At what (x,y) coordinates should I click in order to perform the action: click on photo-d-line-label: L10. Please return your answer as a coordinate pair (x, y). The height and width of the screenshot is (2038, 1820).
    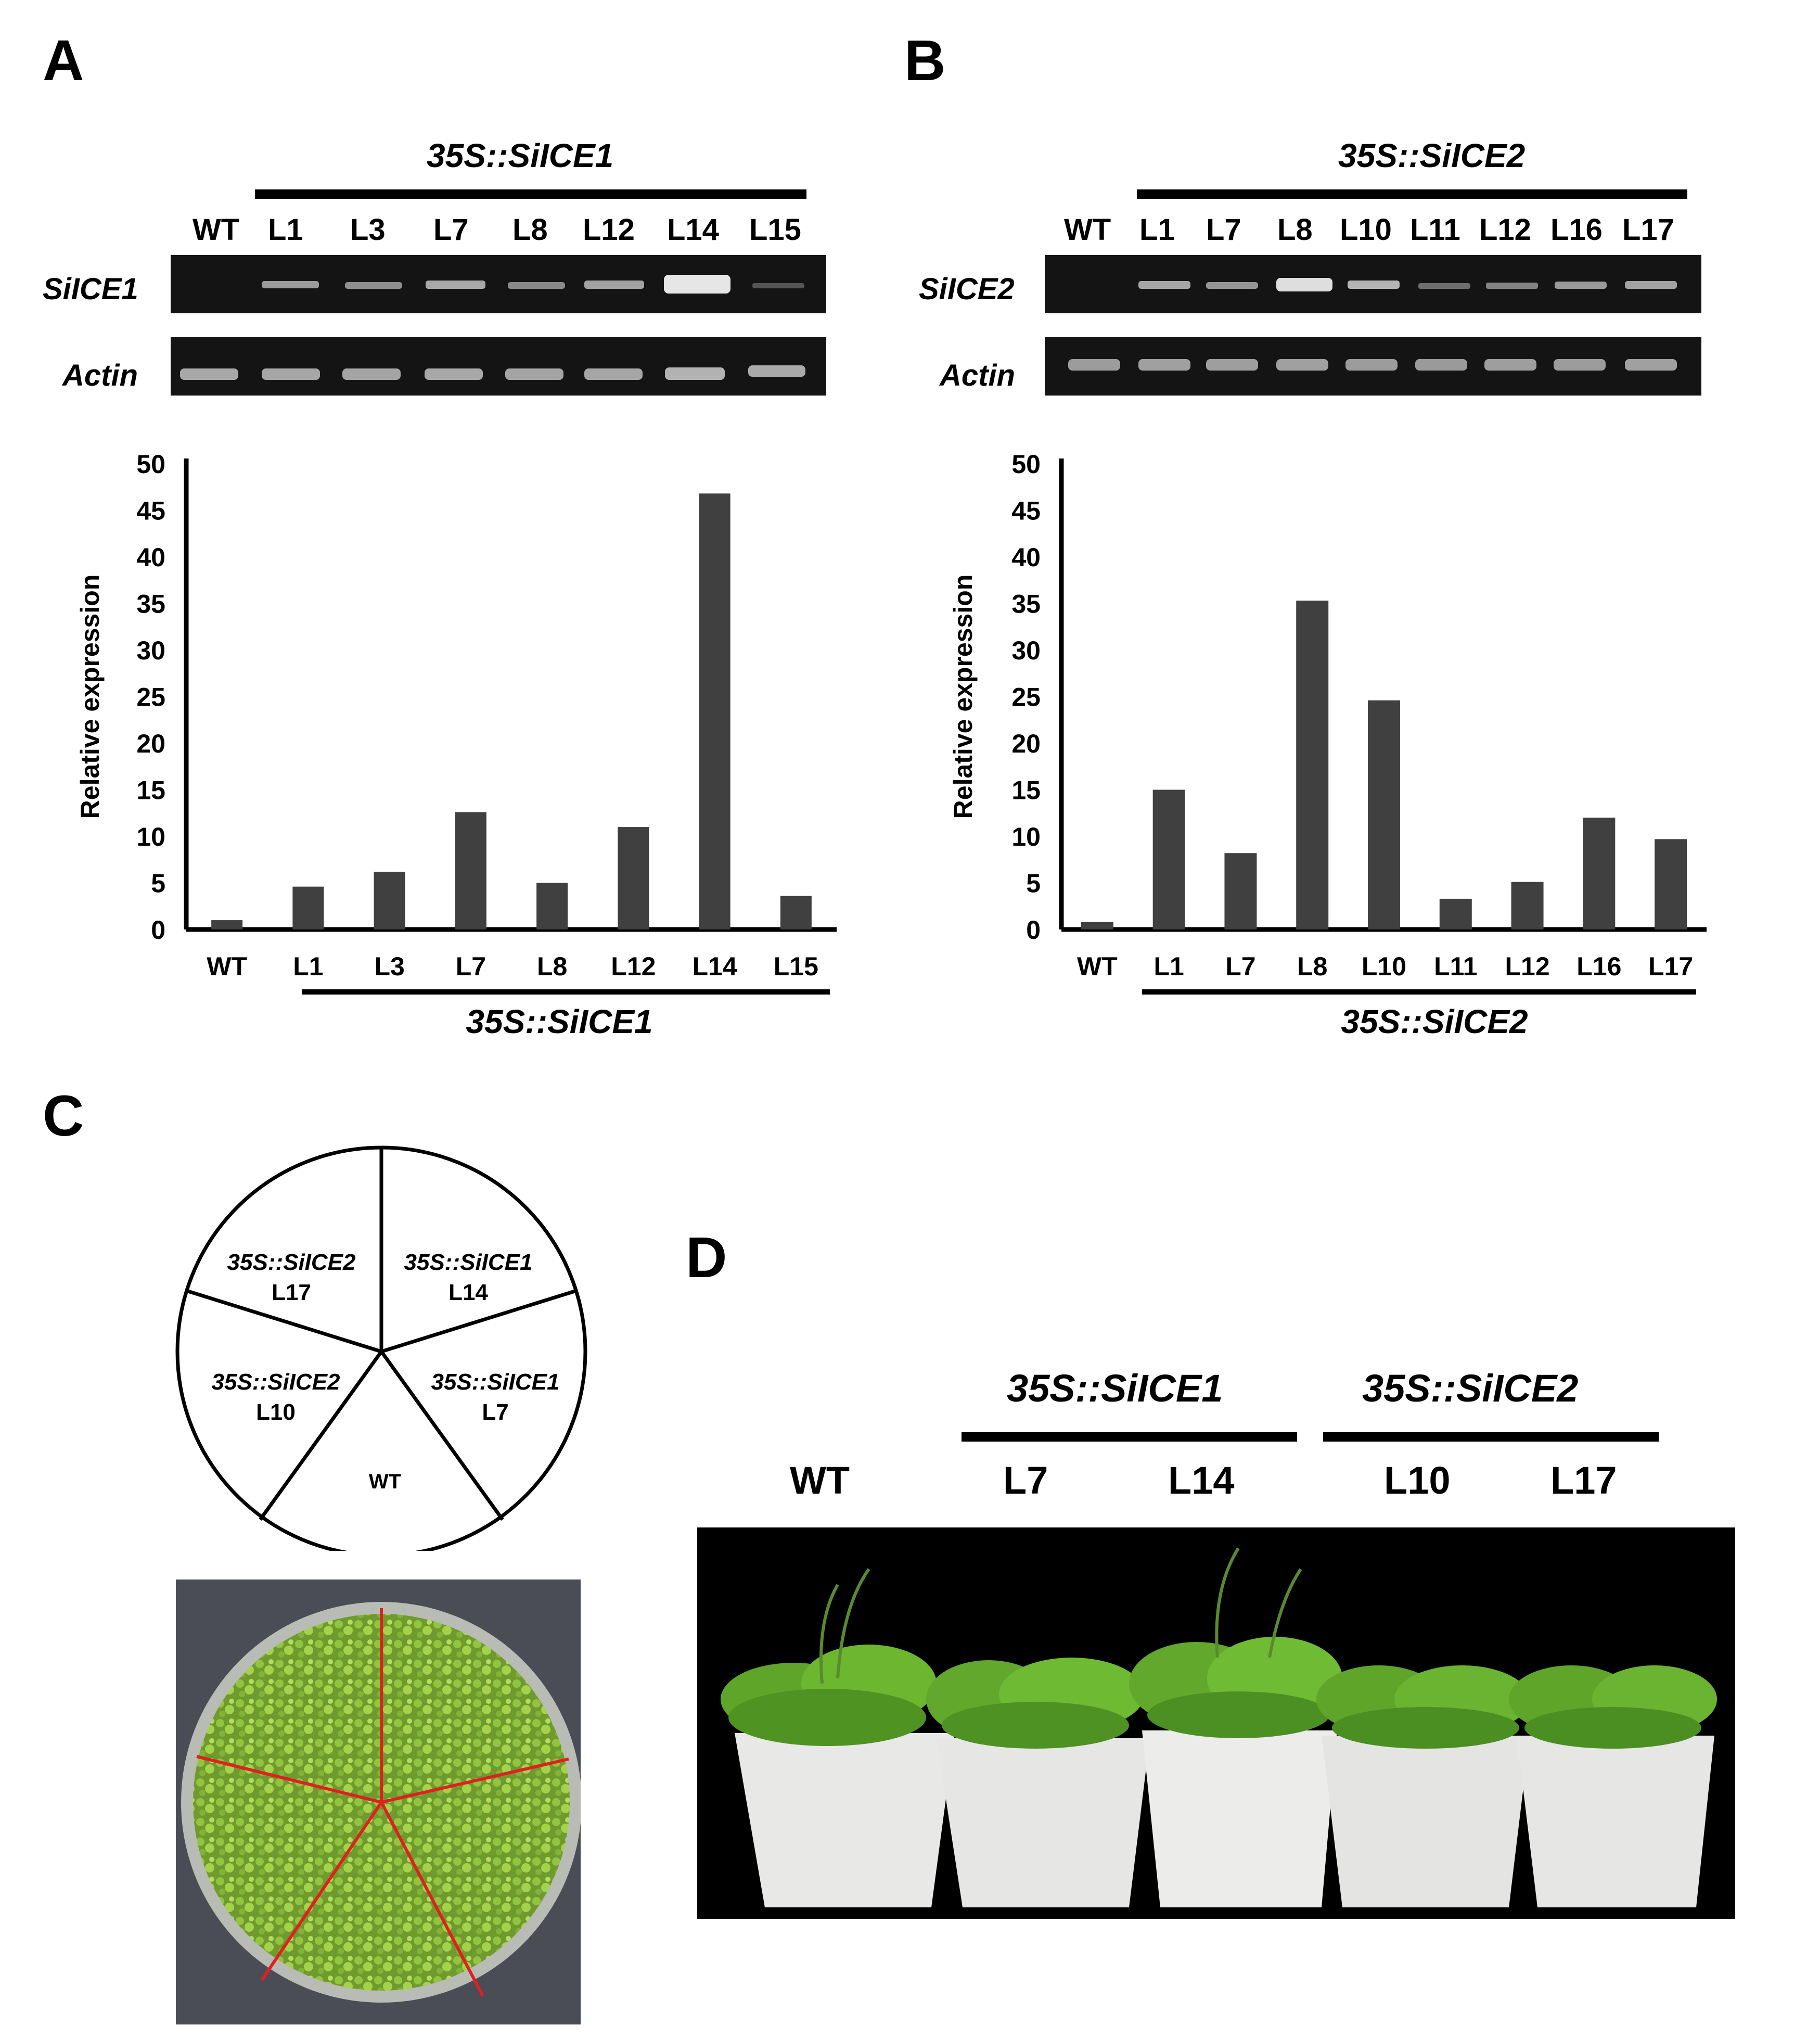
    Looking at the image, I should click on (1417, 1480).